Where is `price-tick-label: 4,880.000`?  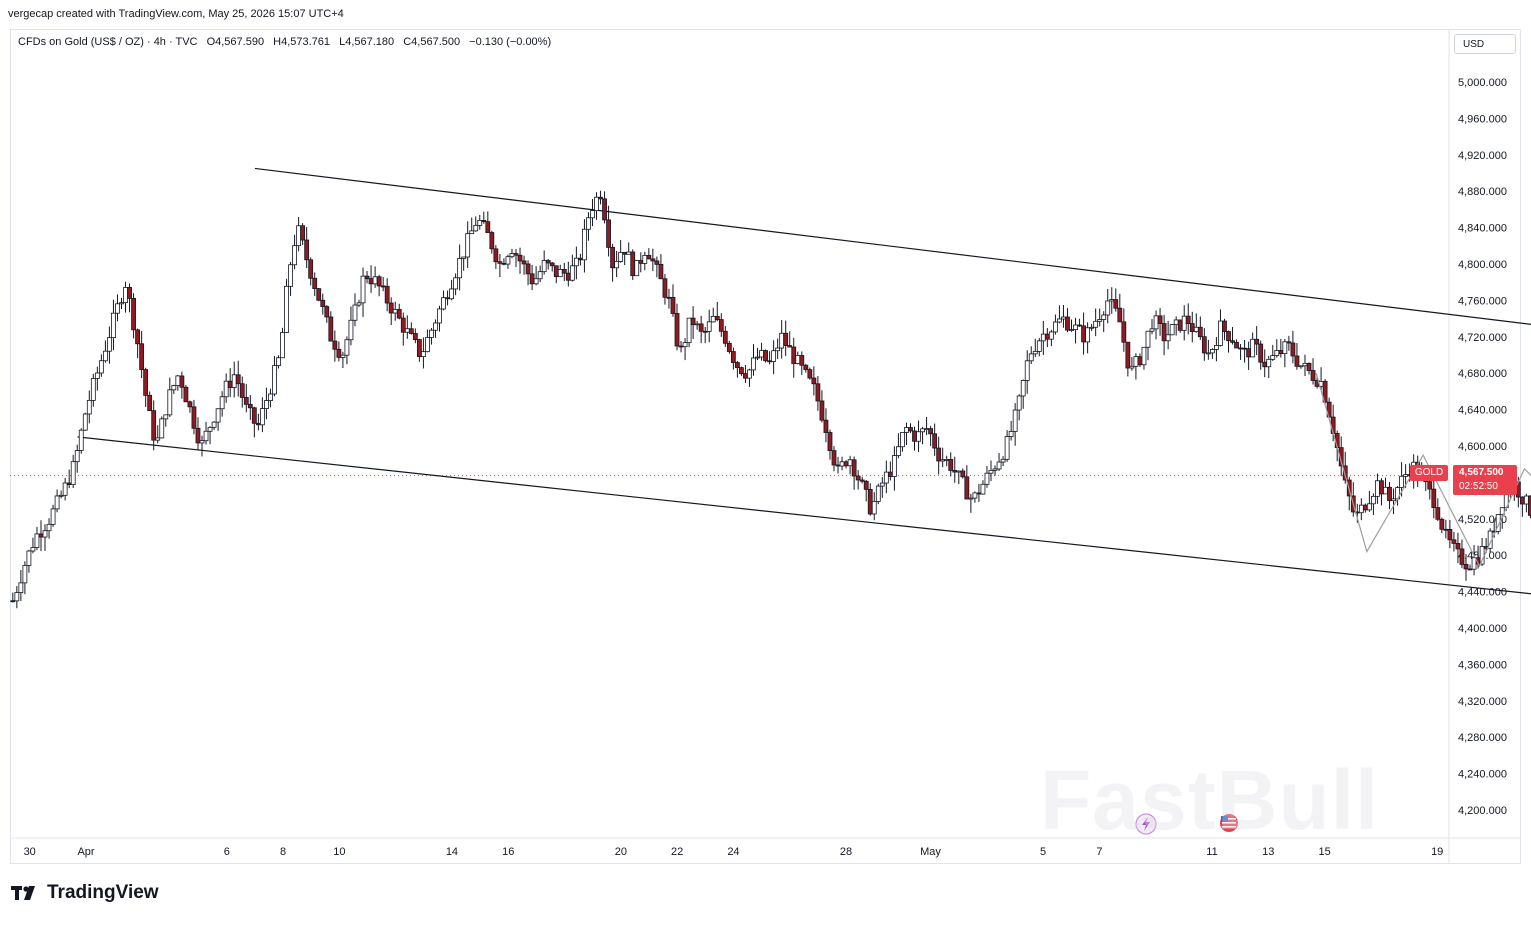
price-tick-label: 4,880.000 is located at coordinates (1482, 192).